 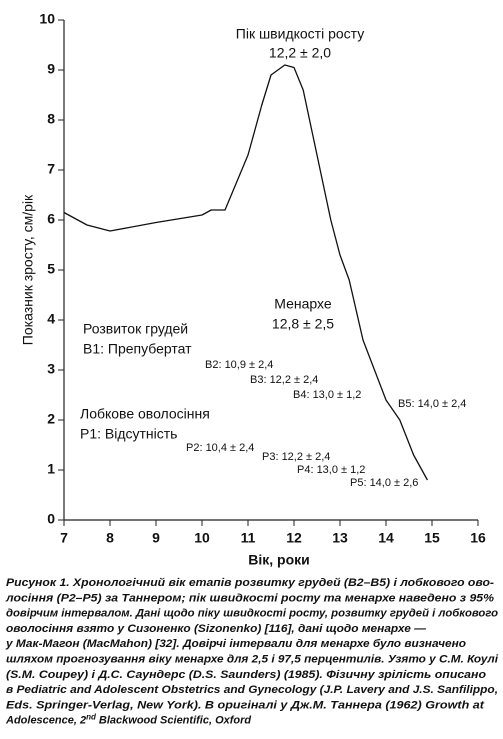 I want to click on annotation: Пік швидкості росту, so click(x=300, y=34).